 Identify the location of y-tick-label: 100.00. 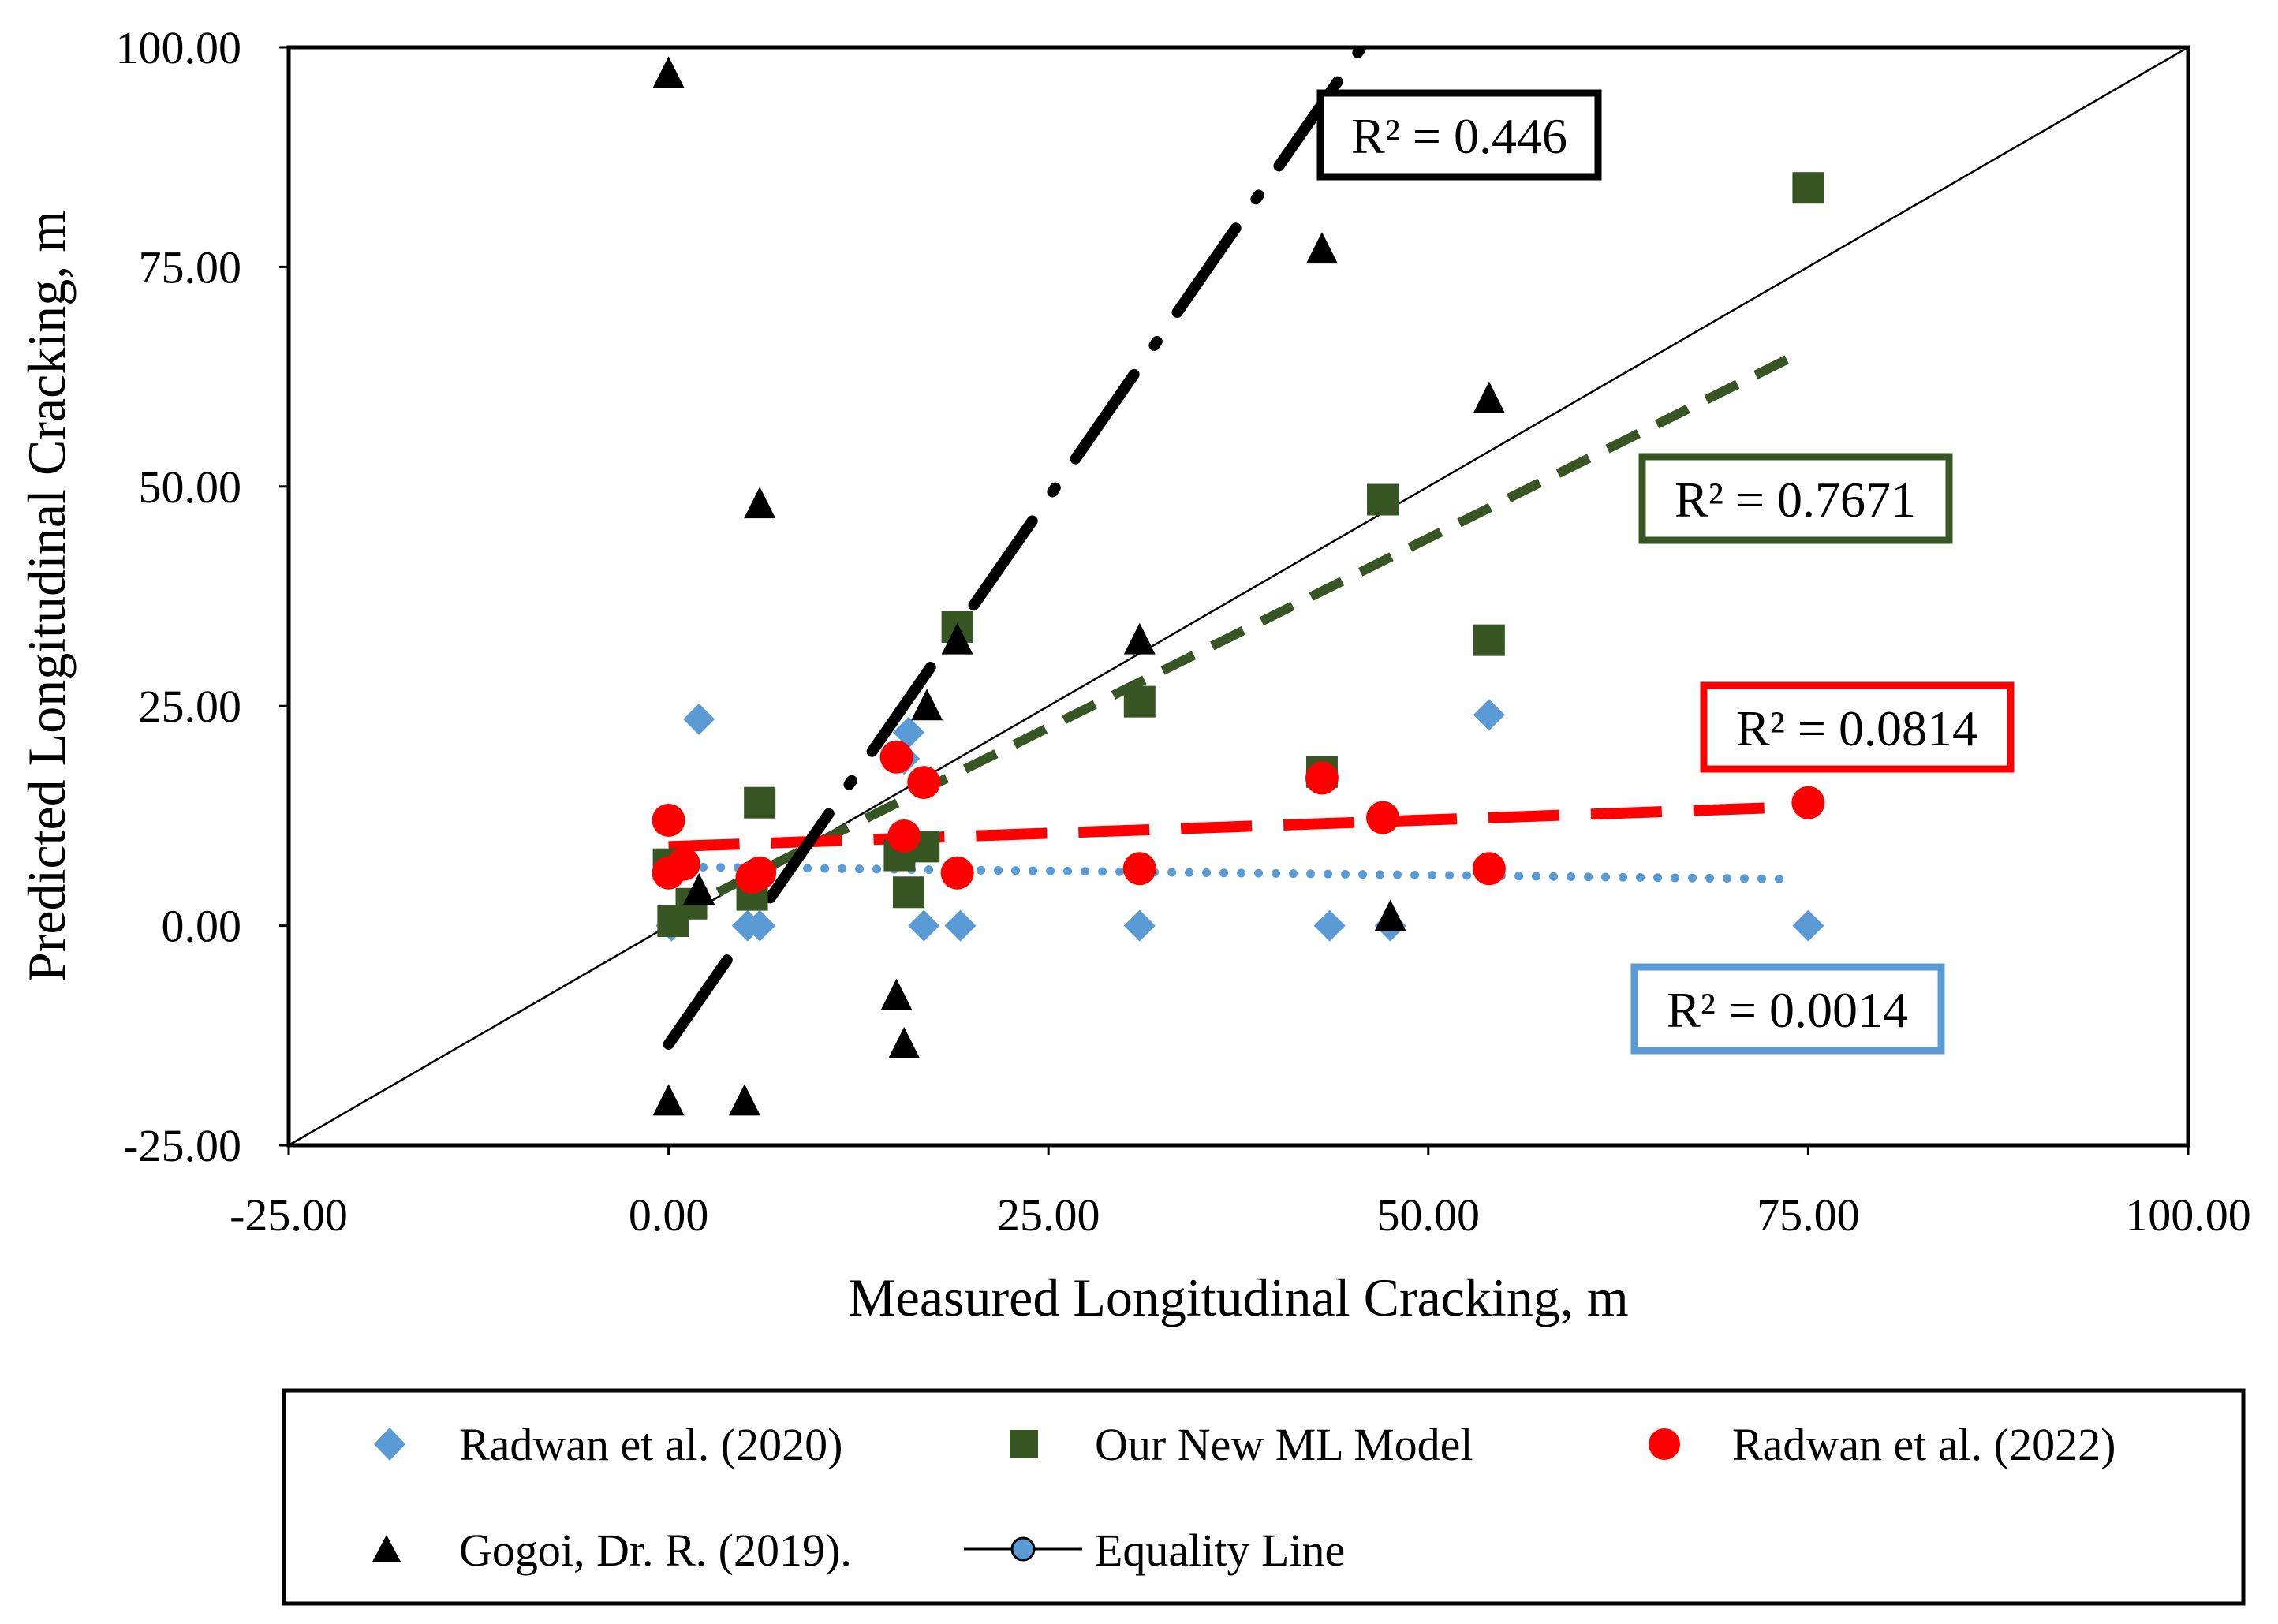
(179, 47).